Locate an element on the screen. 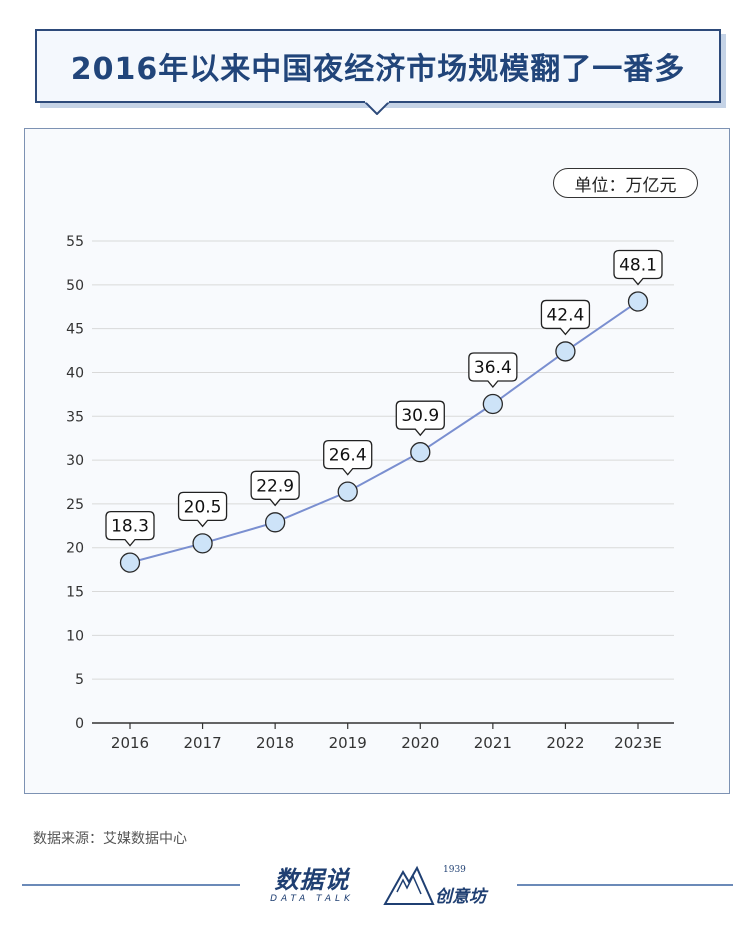  y-tick-label: 30 is located at coordinates (75, 461).